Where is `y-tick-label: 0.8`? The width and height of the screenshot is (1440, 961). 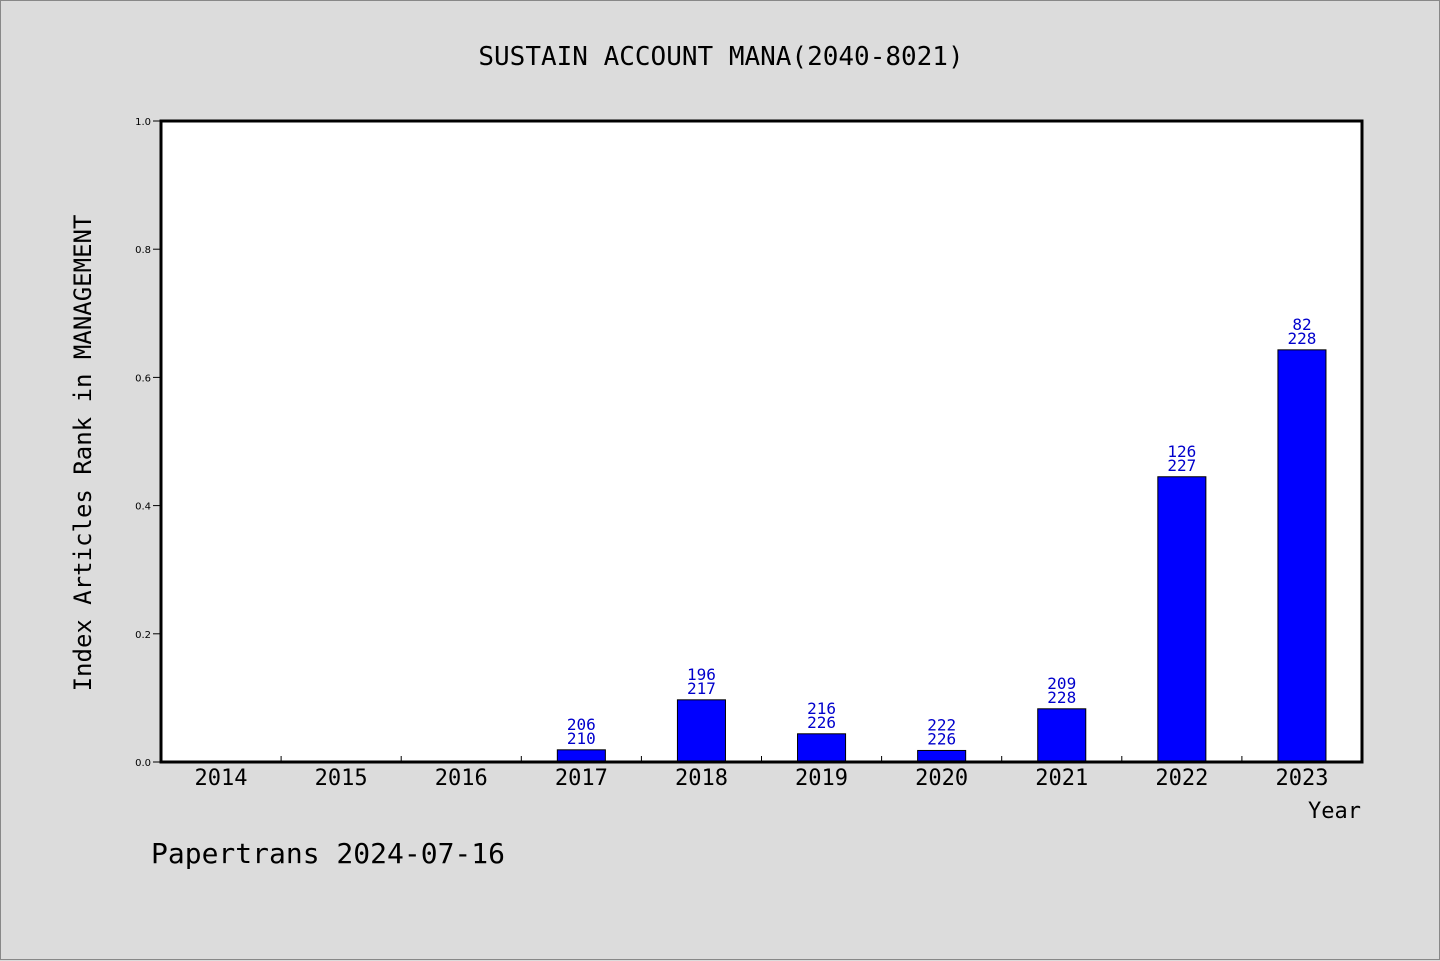
y-tick-label: 0.8 is located at coordinates (143, 250).